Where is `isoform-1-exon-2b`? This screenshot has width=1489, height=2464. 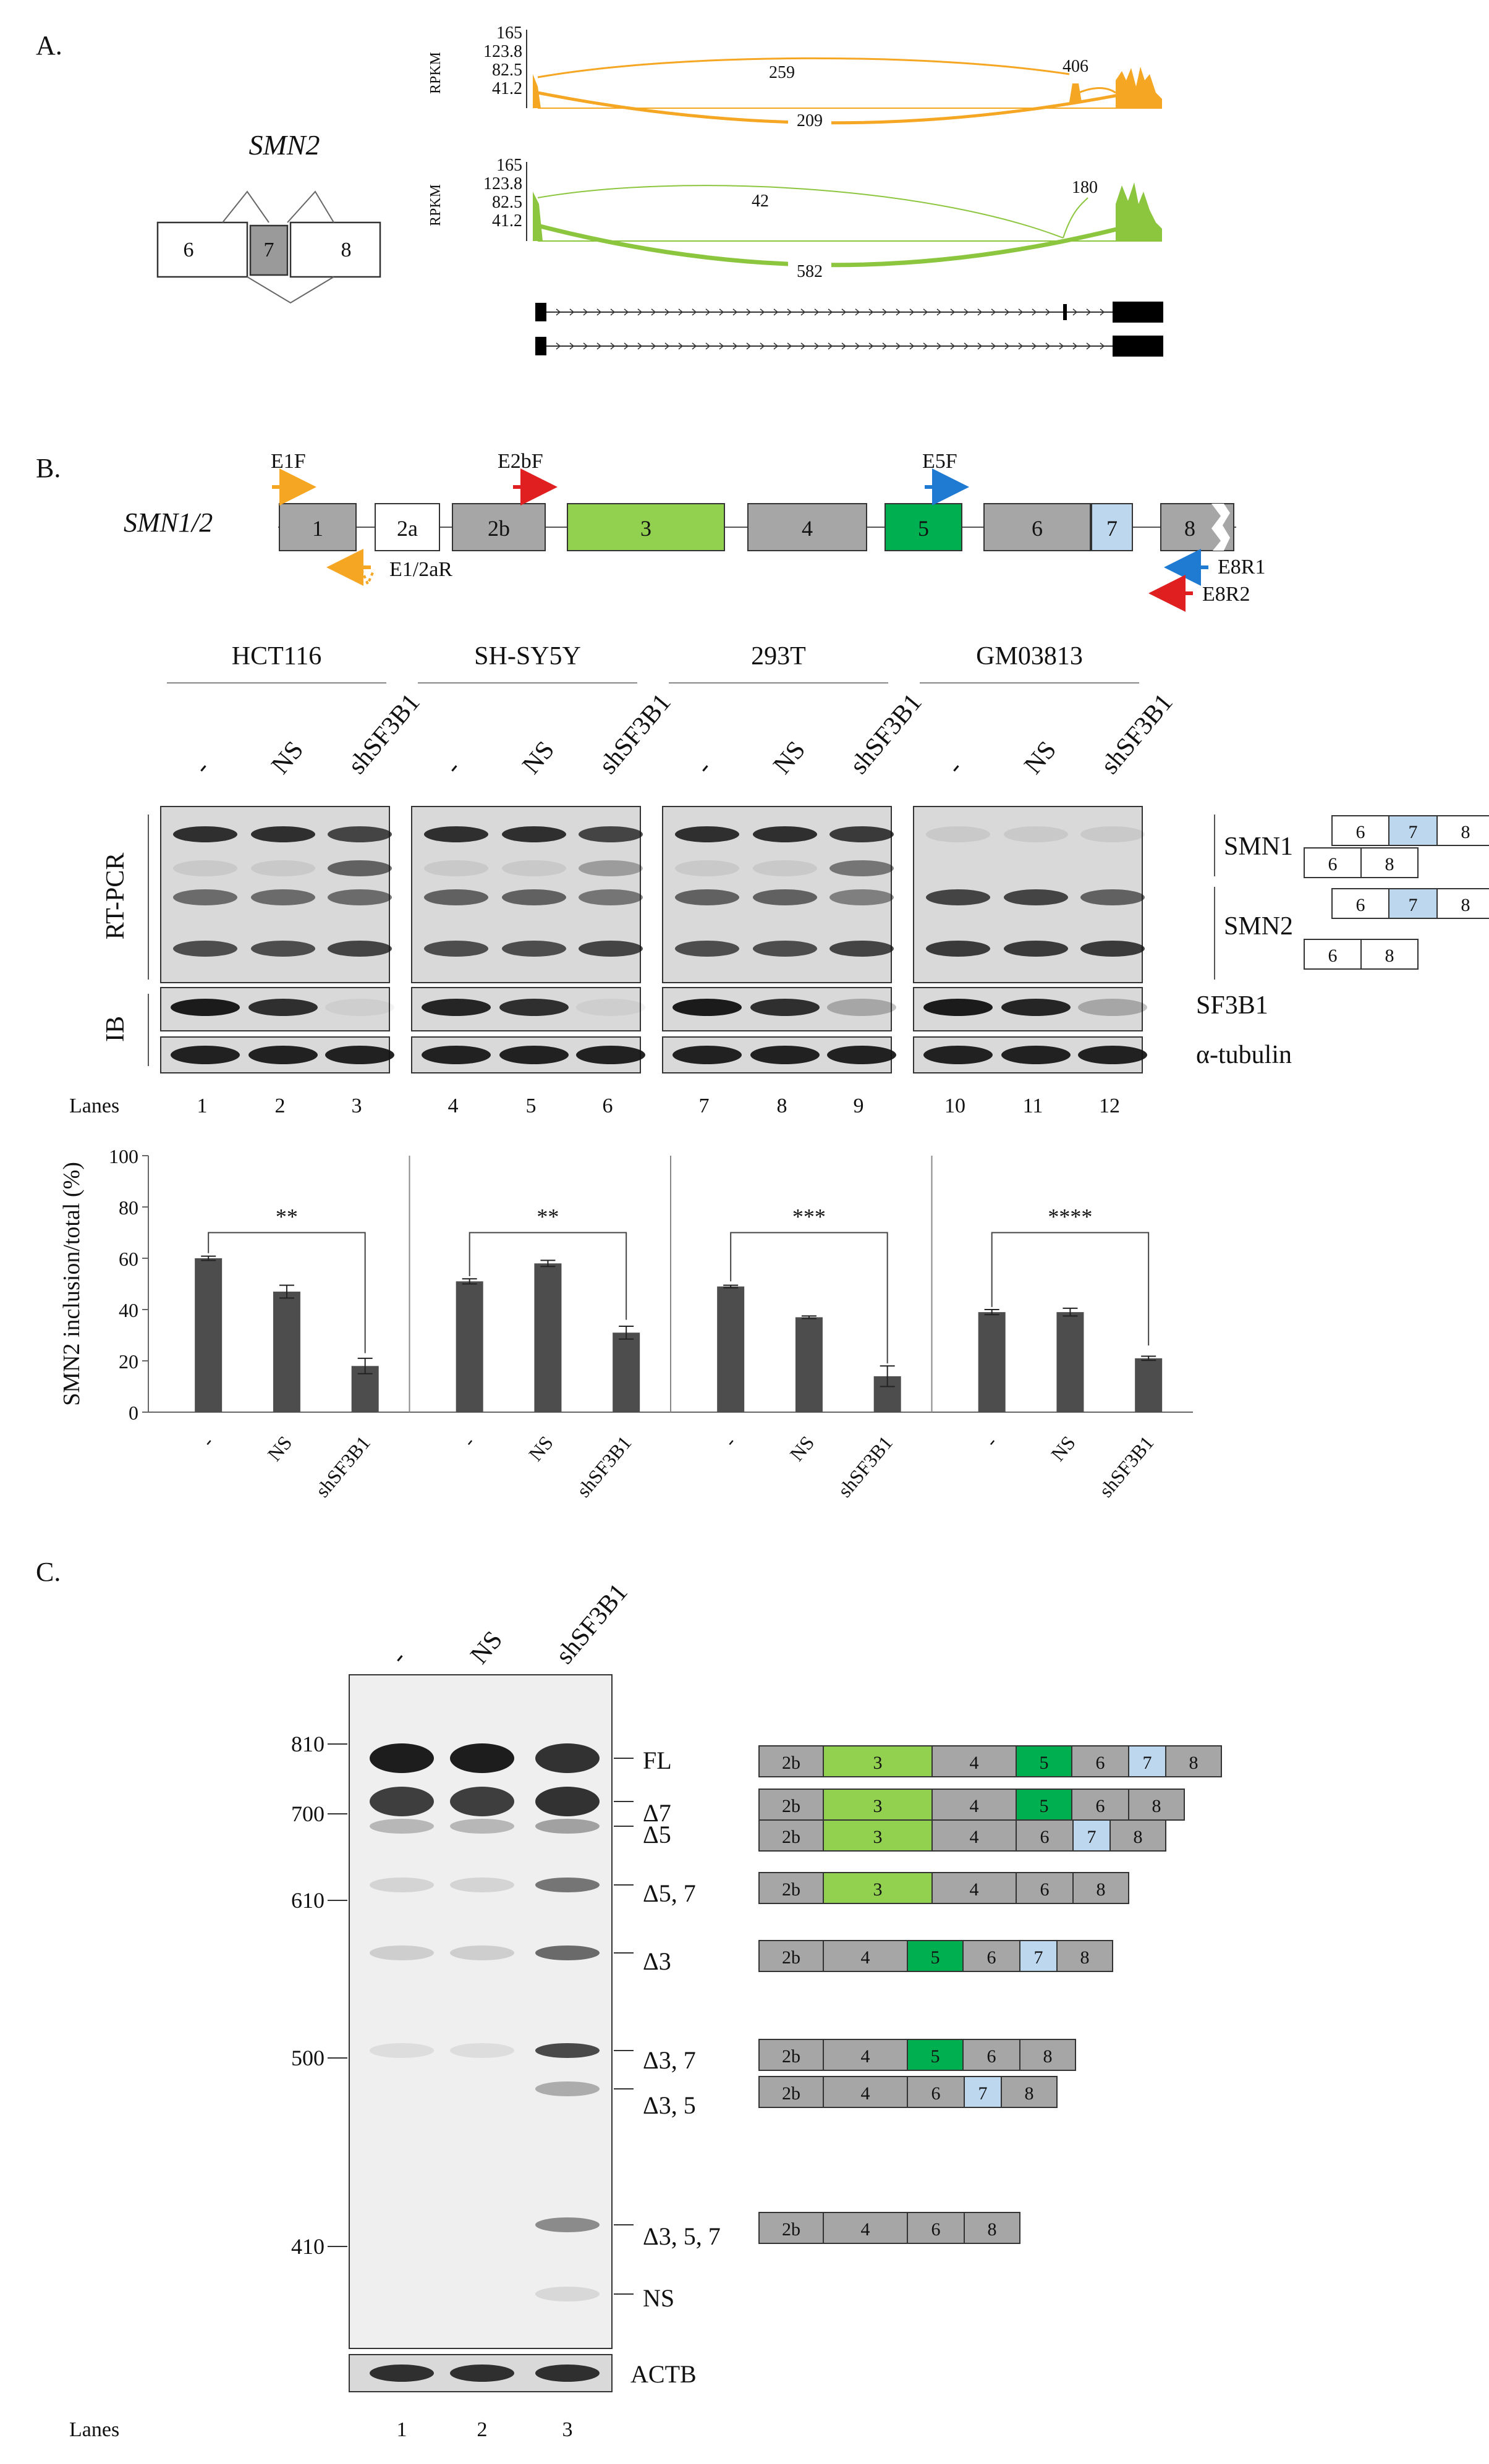
isoform-1-exon-2b is located at coordinates (791, 1761).